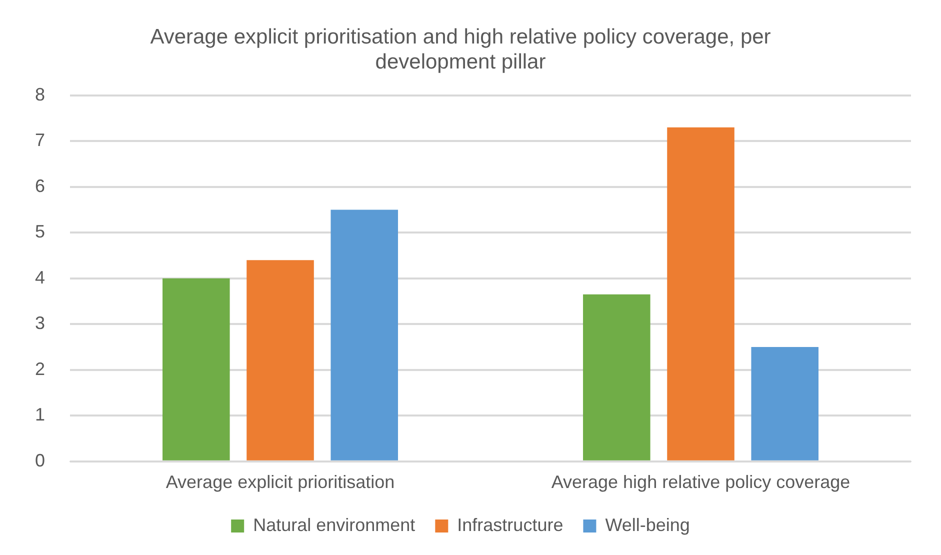 This screenshot has width=941, height=555. What do you see at coordinates (40, 414) in the screenshot?
I see `y-tick-label: 1` at bounding box center [40, 414].